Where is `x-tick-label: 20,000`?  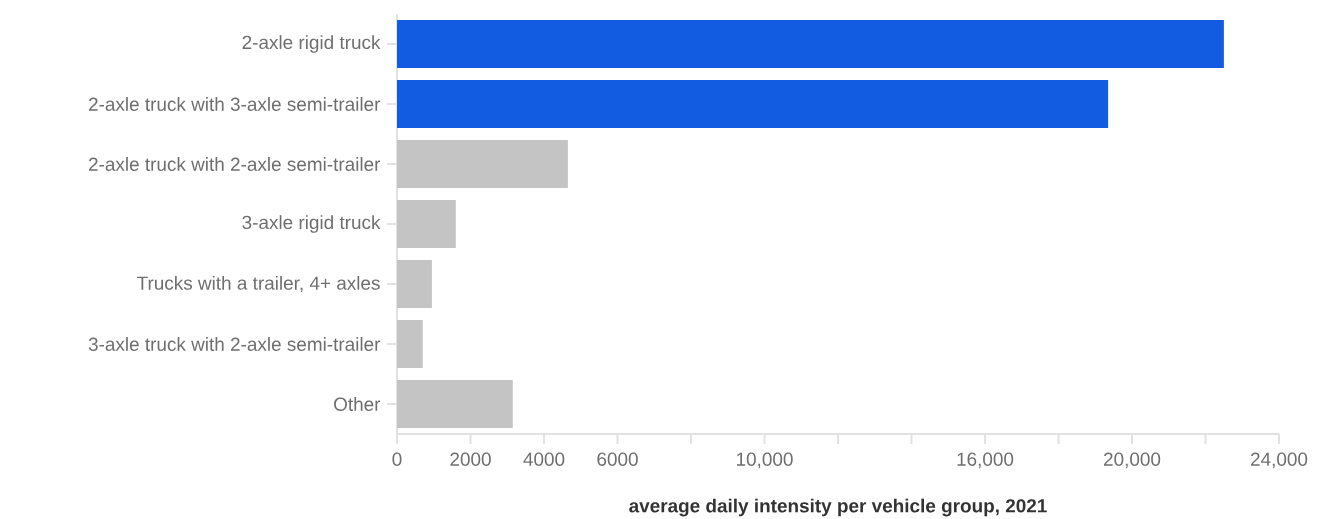 x-tick-label: 20,000 is located at coordinates (1132, 460).